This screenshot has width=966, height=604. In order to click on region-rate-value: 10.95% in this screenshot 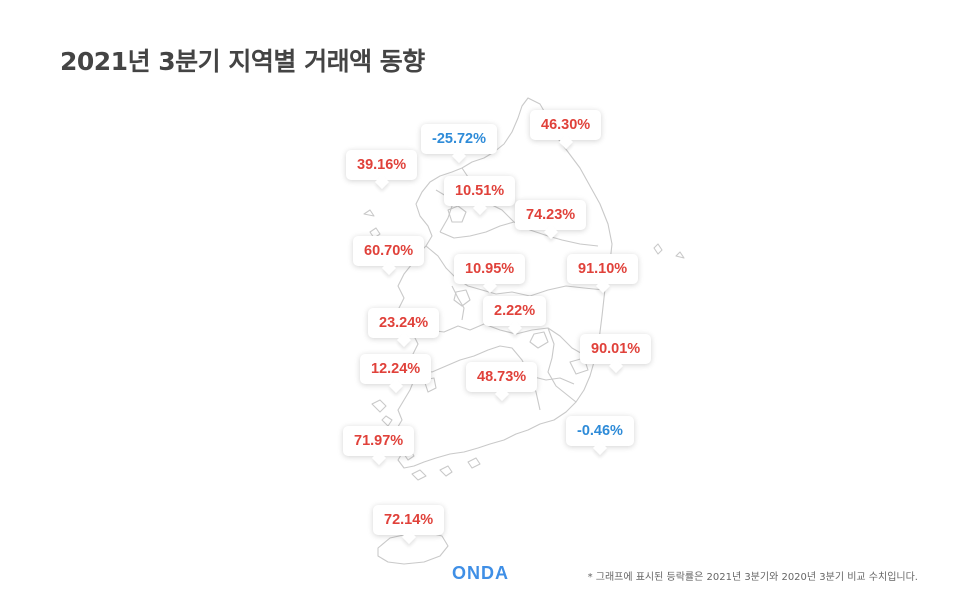, I will do `click(490, 269)`.